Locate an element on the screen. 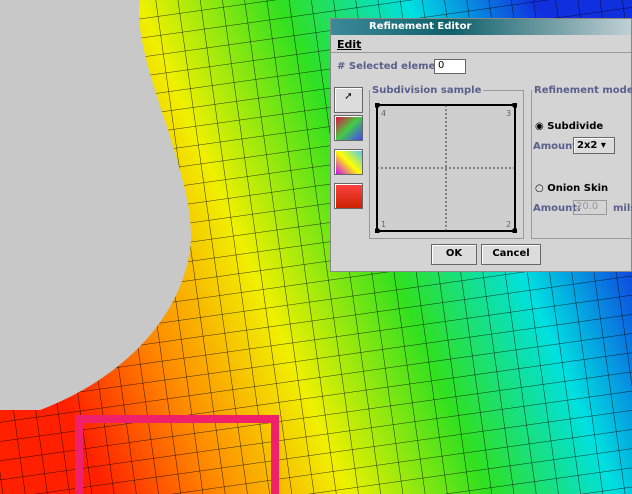  separator is located at coordinates (481, 52).